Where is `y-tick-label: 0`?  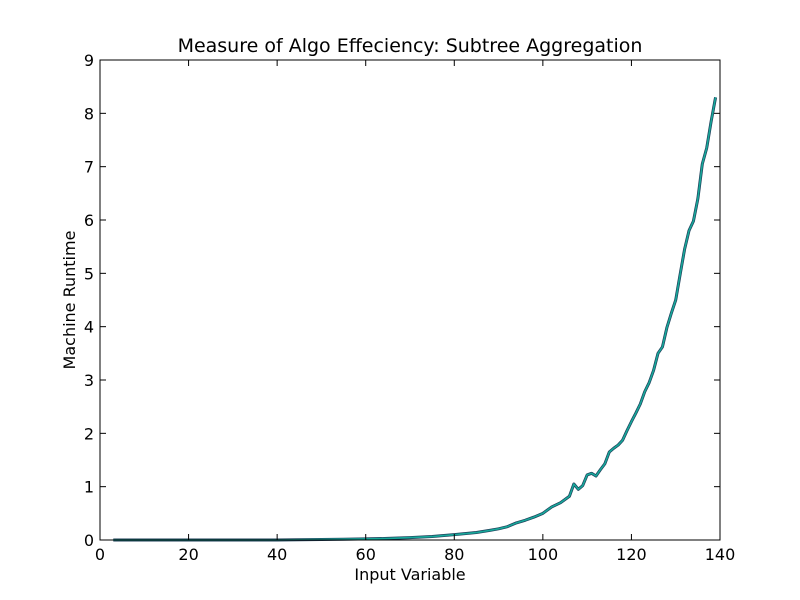
y-tick-label: 0 is located at coordinates (89, 540).